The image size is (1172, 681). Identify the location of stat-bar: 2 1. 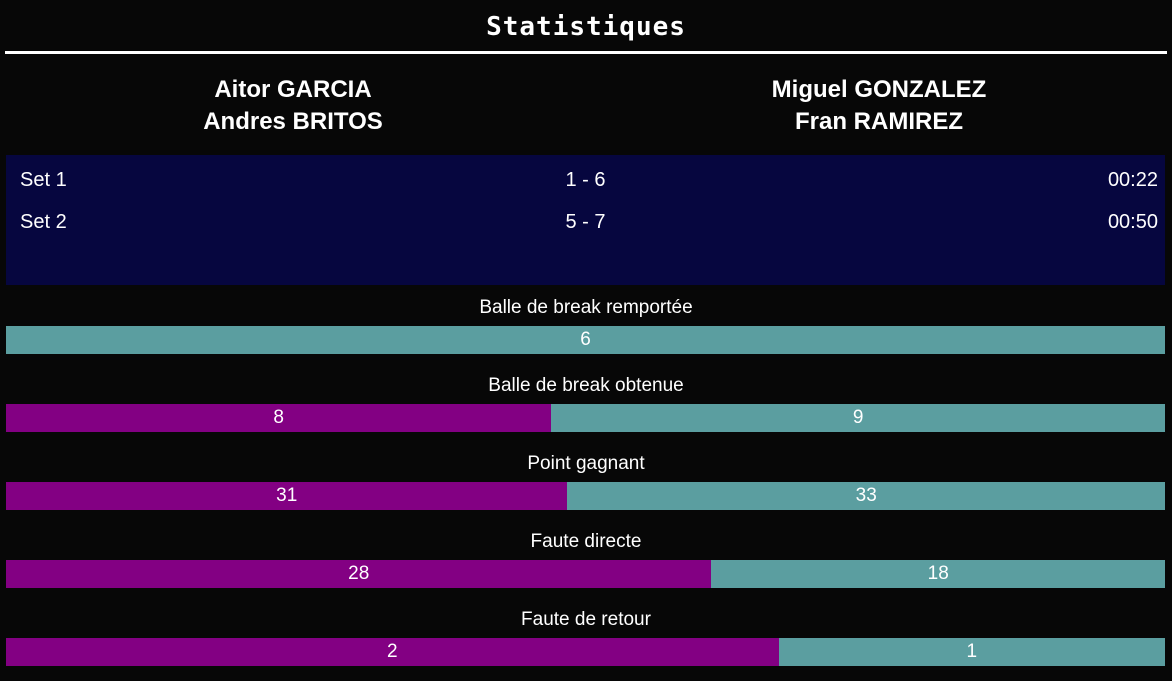
(585, 652).